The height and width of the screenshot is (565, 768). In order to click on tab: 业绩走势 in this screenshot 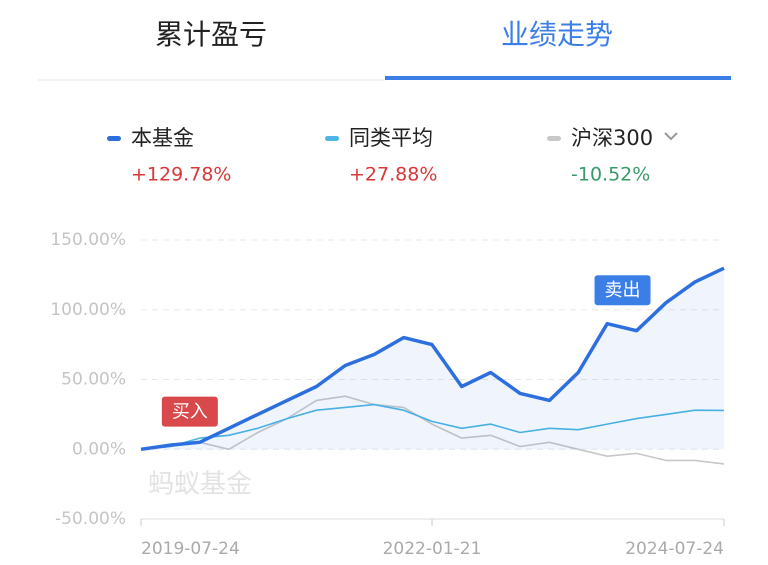, I will do `click(557, 34)`.